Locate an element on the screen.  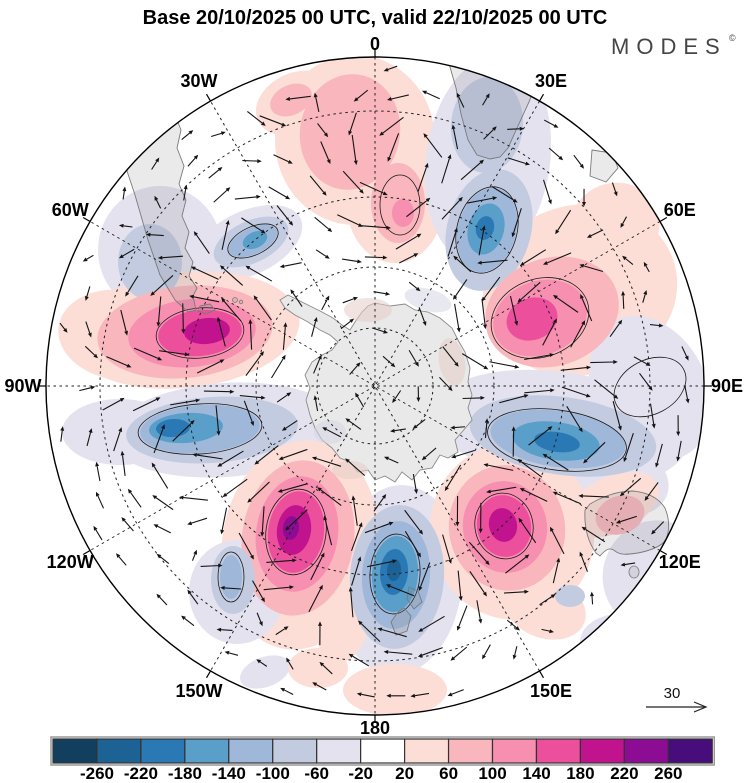
modes-logo: MODES is located at coordinates (669, 46).